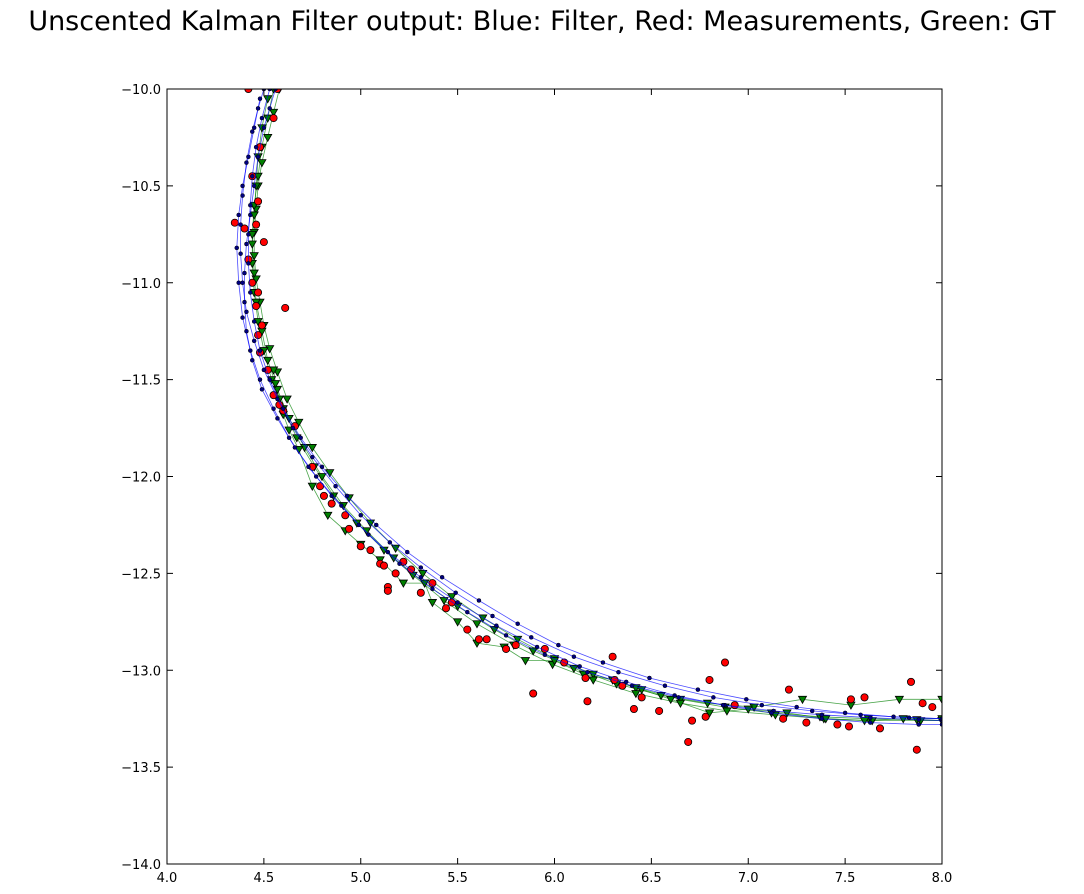  Describe the element at coordinates (141, 187) in the screenshot. I see `y-tick-label: −10.5` at that location.